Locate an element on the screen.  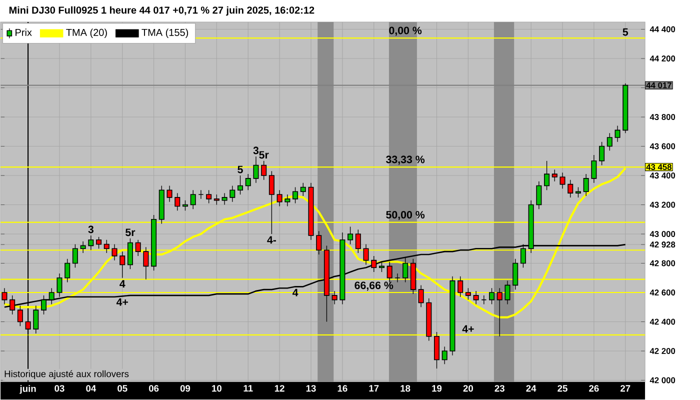
x-tick-label: 10 is located at coordinates (217, 388).